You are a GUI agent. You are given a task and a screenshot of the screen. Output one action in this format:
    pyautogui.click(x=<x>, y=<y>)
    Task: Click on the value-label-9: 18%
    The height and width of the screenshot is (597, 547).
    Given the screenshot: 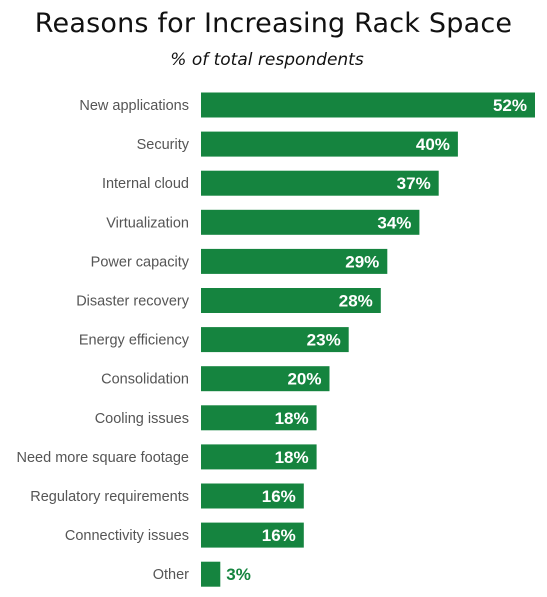 What is the action you would take?
    pyautogui.click(x=292, y=457)
    